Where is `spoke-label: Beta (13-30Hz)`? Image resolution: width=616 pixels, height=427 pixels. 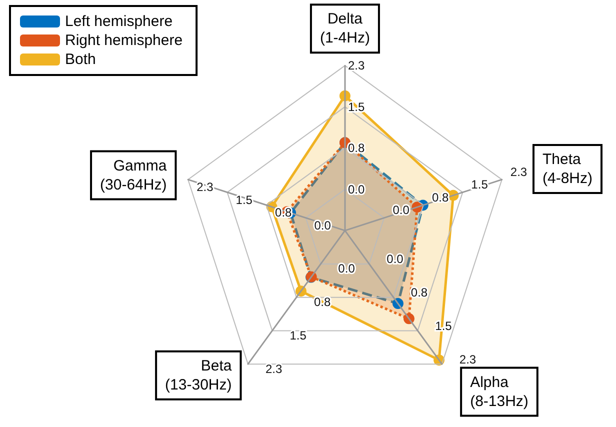
spoke-label: Beta (13-30Hz) is located at coordinates (198, 375).